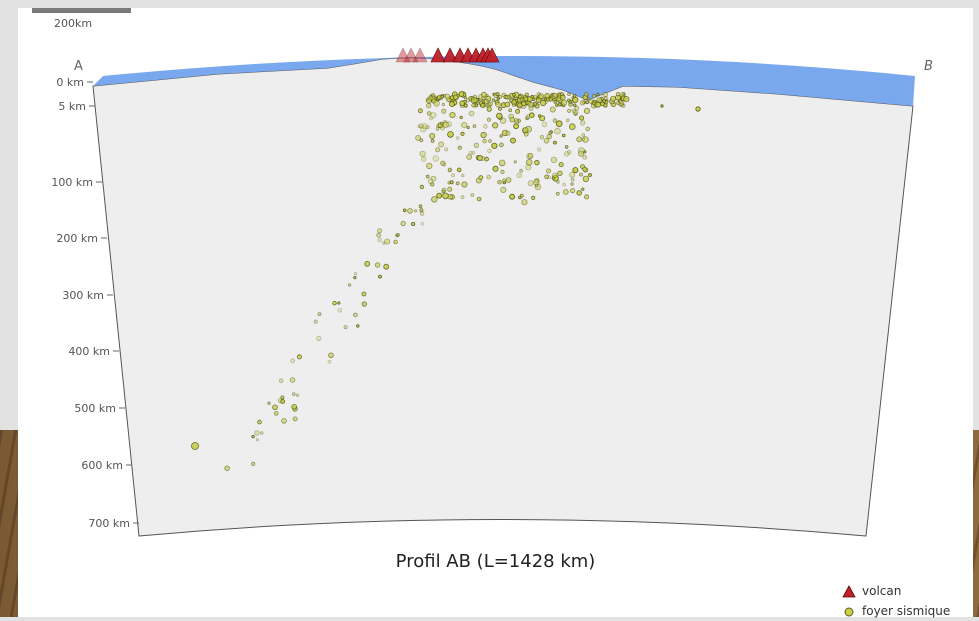 This screenshot has width=979, height=621. Describe the element at coordinates (70, 82) in the screenshot. I see `depth-tick-label: 0 km` at that location.